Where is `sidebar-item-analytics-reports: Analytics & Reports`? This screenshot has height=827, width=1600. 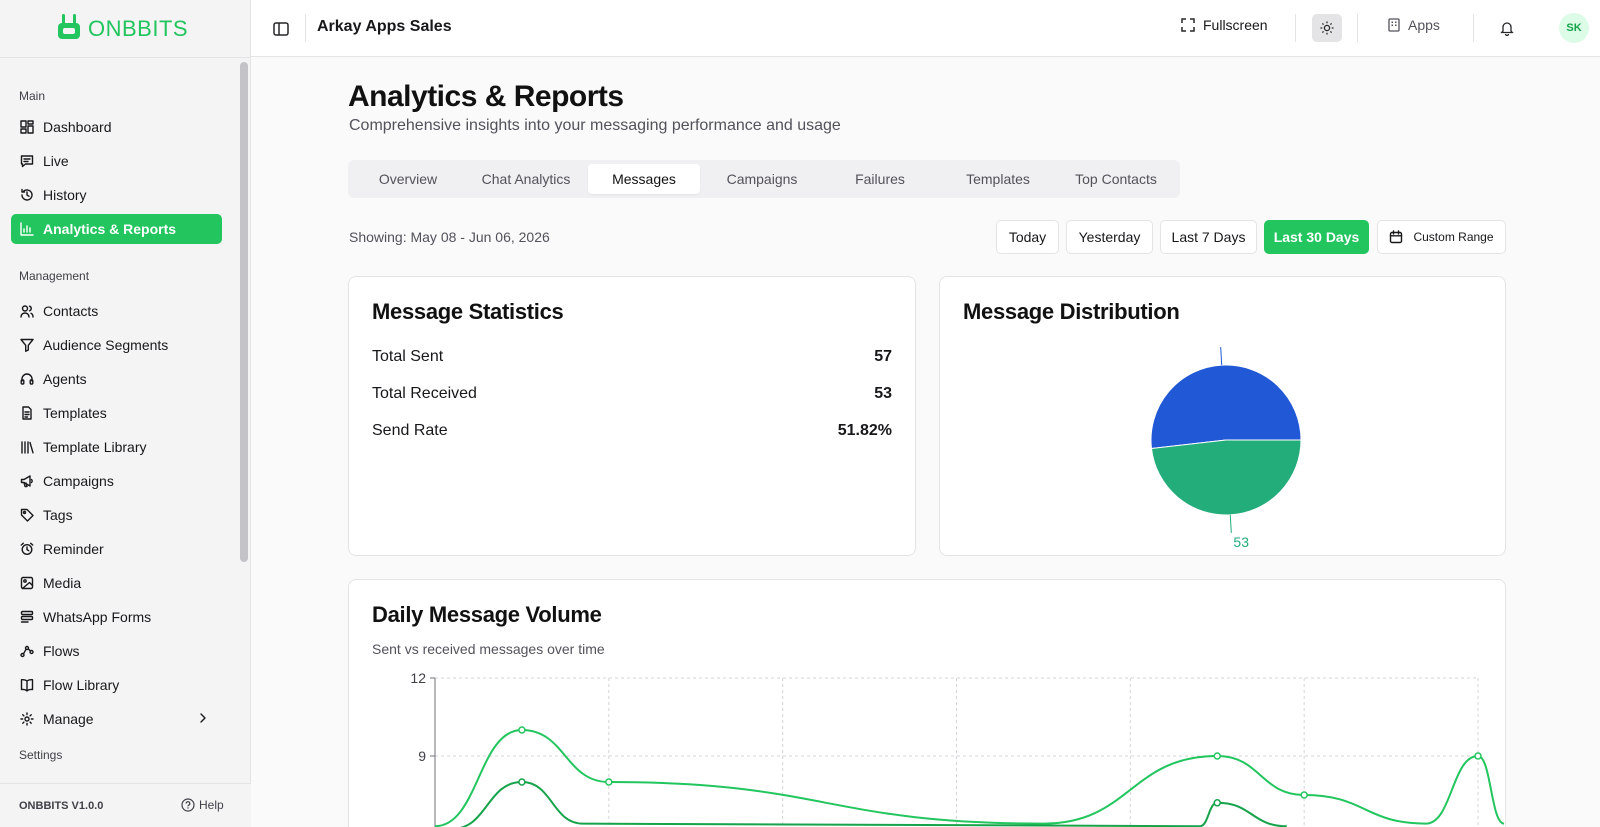 sidebar-item-analytics-reports: Analytics & Reports is located at coordinates (116, 229).